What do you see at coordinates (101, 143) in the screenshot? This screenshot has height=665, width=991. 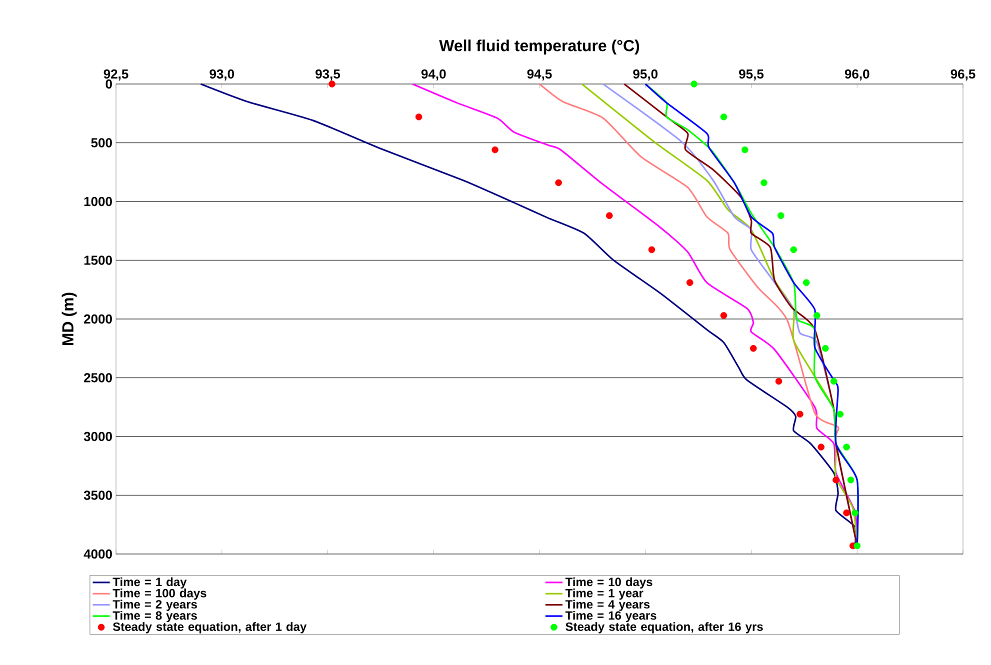 I see `y-tick-label: 500` at bounding box center [101, 143].